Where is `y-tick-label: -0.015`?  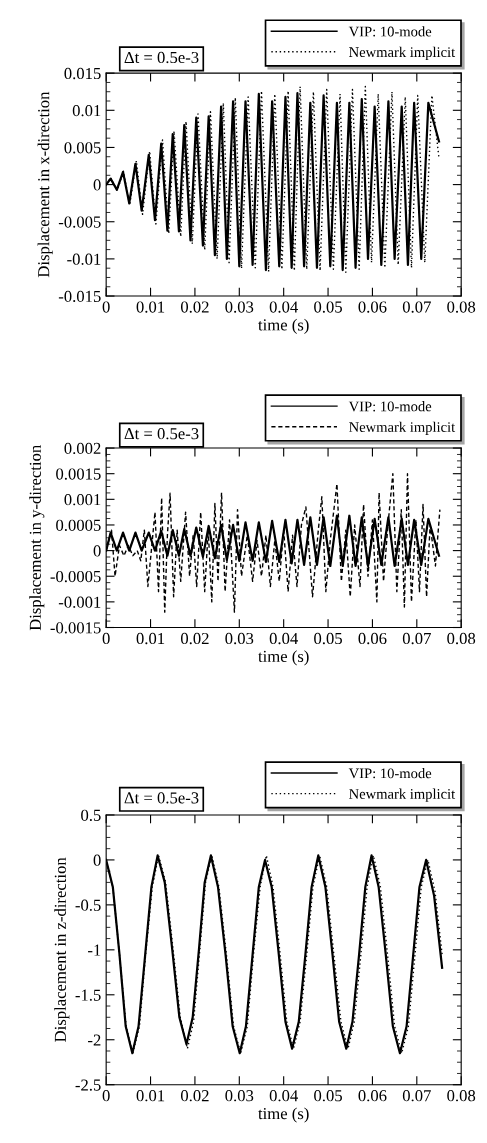
y-tick-label: -0.015 is located at coordinates (79, 296).